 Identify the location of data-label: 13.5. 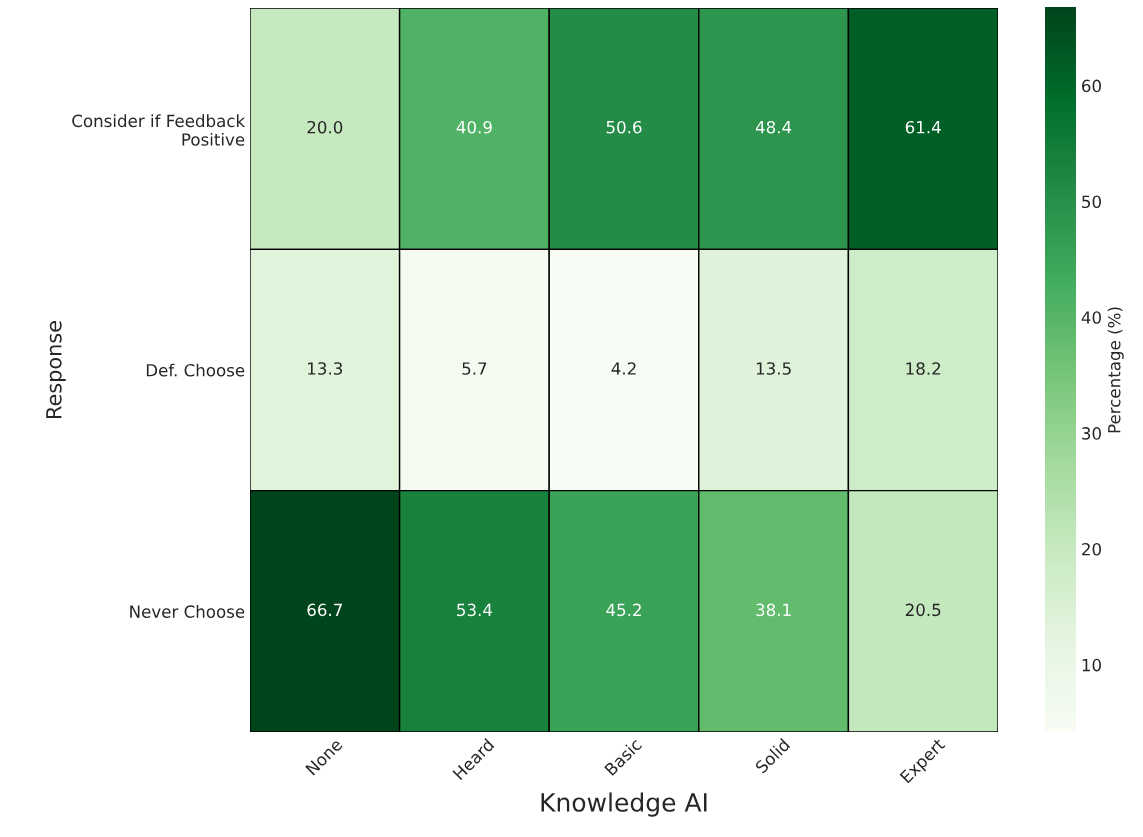
(773, 368).